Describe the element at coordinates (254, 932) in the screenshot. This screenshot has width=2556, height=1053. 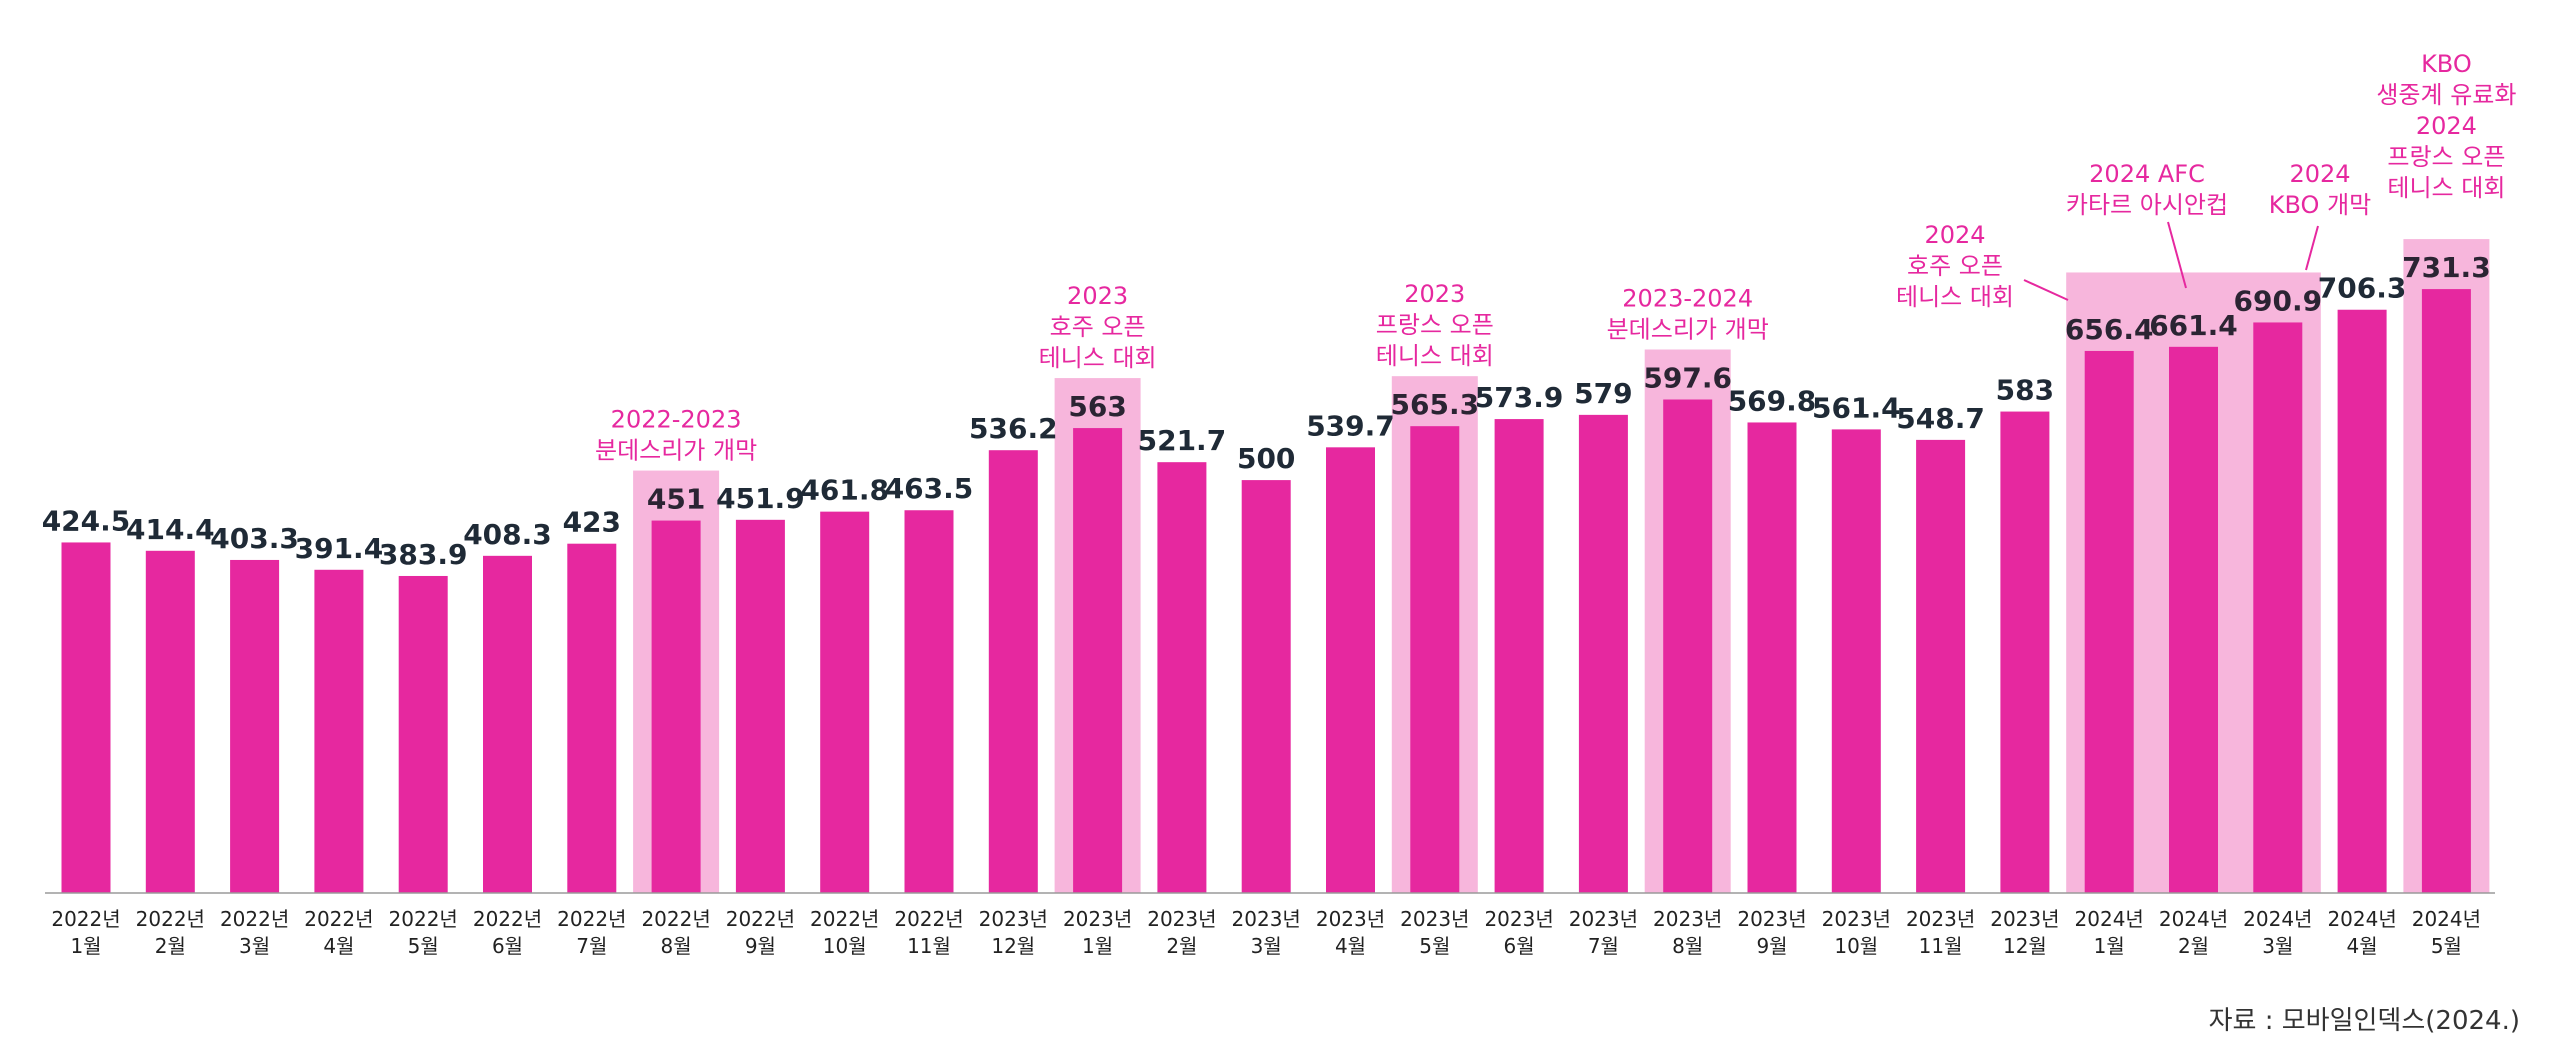
I see `x-tick-label-2: 2022년 3월` at that location.